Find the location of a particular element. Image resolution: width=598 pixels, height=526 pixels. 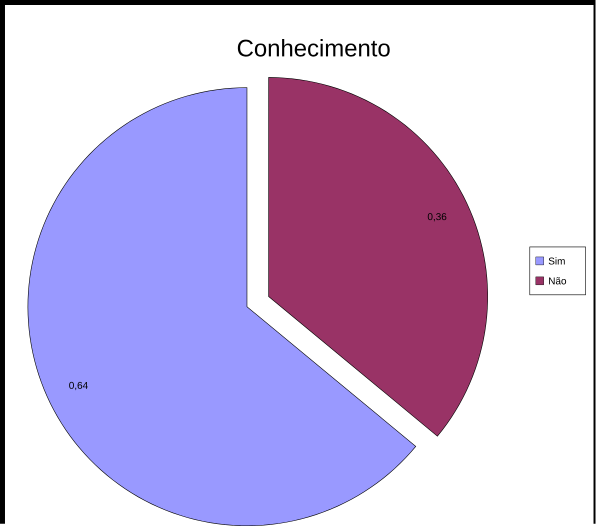

chart-title: Conhecimento is located at coordinates (314, 47).